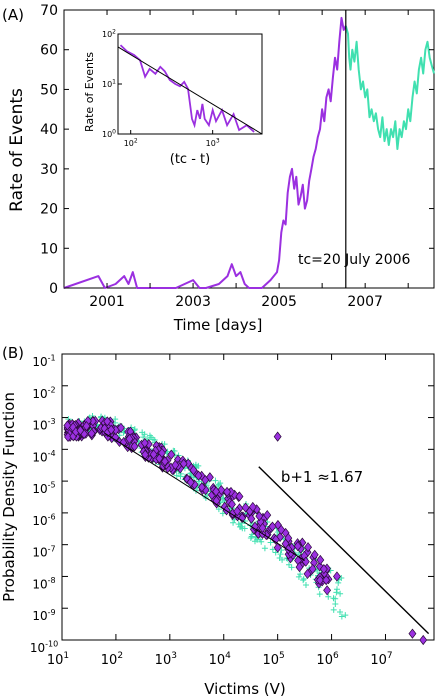 This screenshot has width=436, height=699. What do you see at coordinates (49, 130) in the screenshot?
I see `panel-a-y-tick-label: 40` at bounding box center [49, 130].